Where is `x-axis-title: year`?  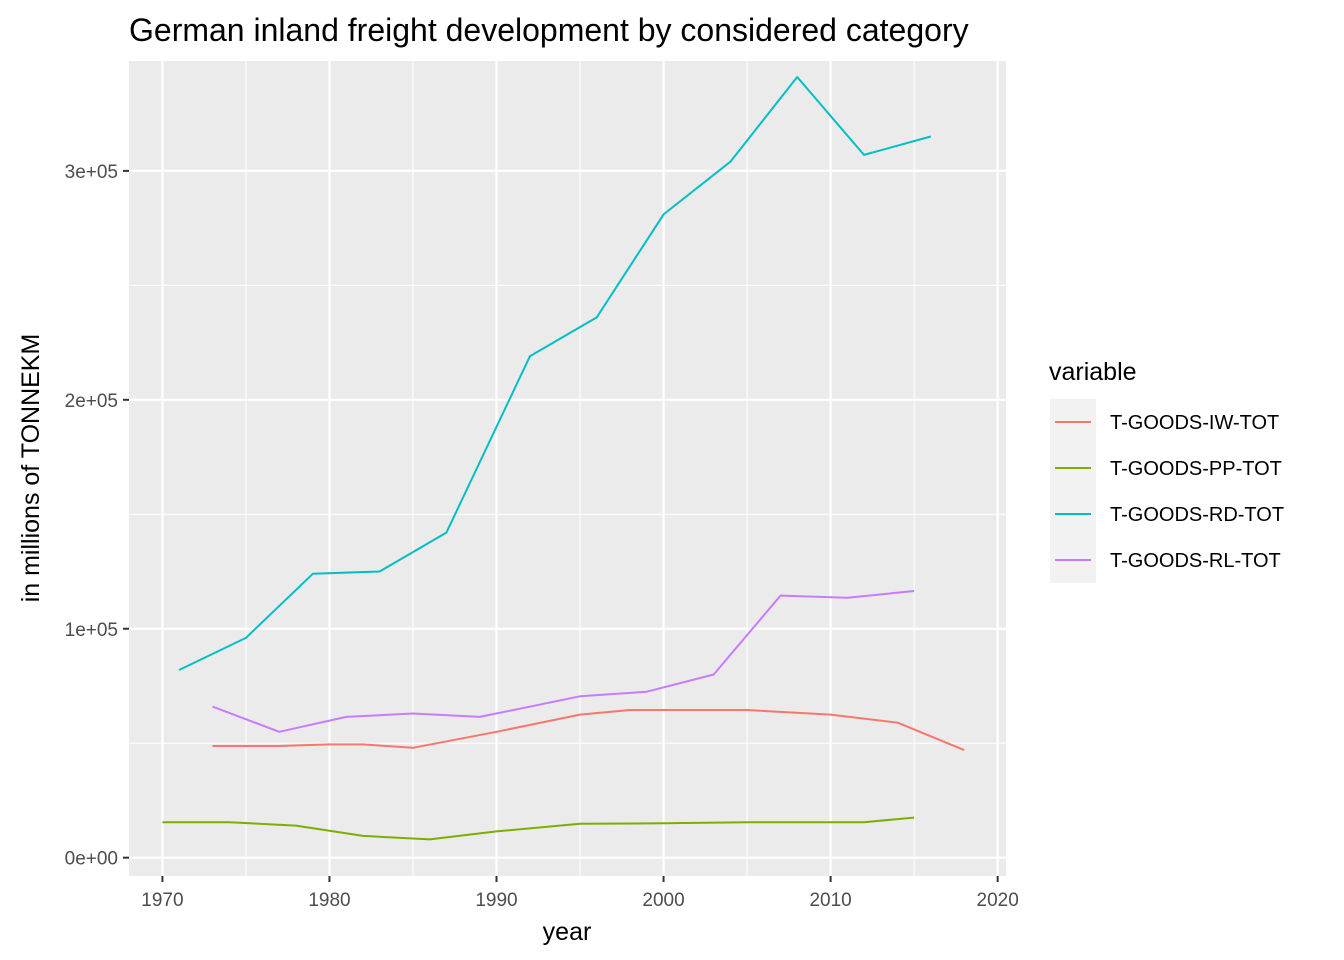 x-axis-title: year is located at coordinates (567, 932).